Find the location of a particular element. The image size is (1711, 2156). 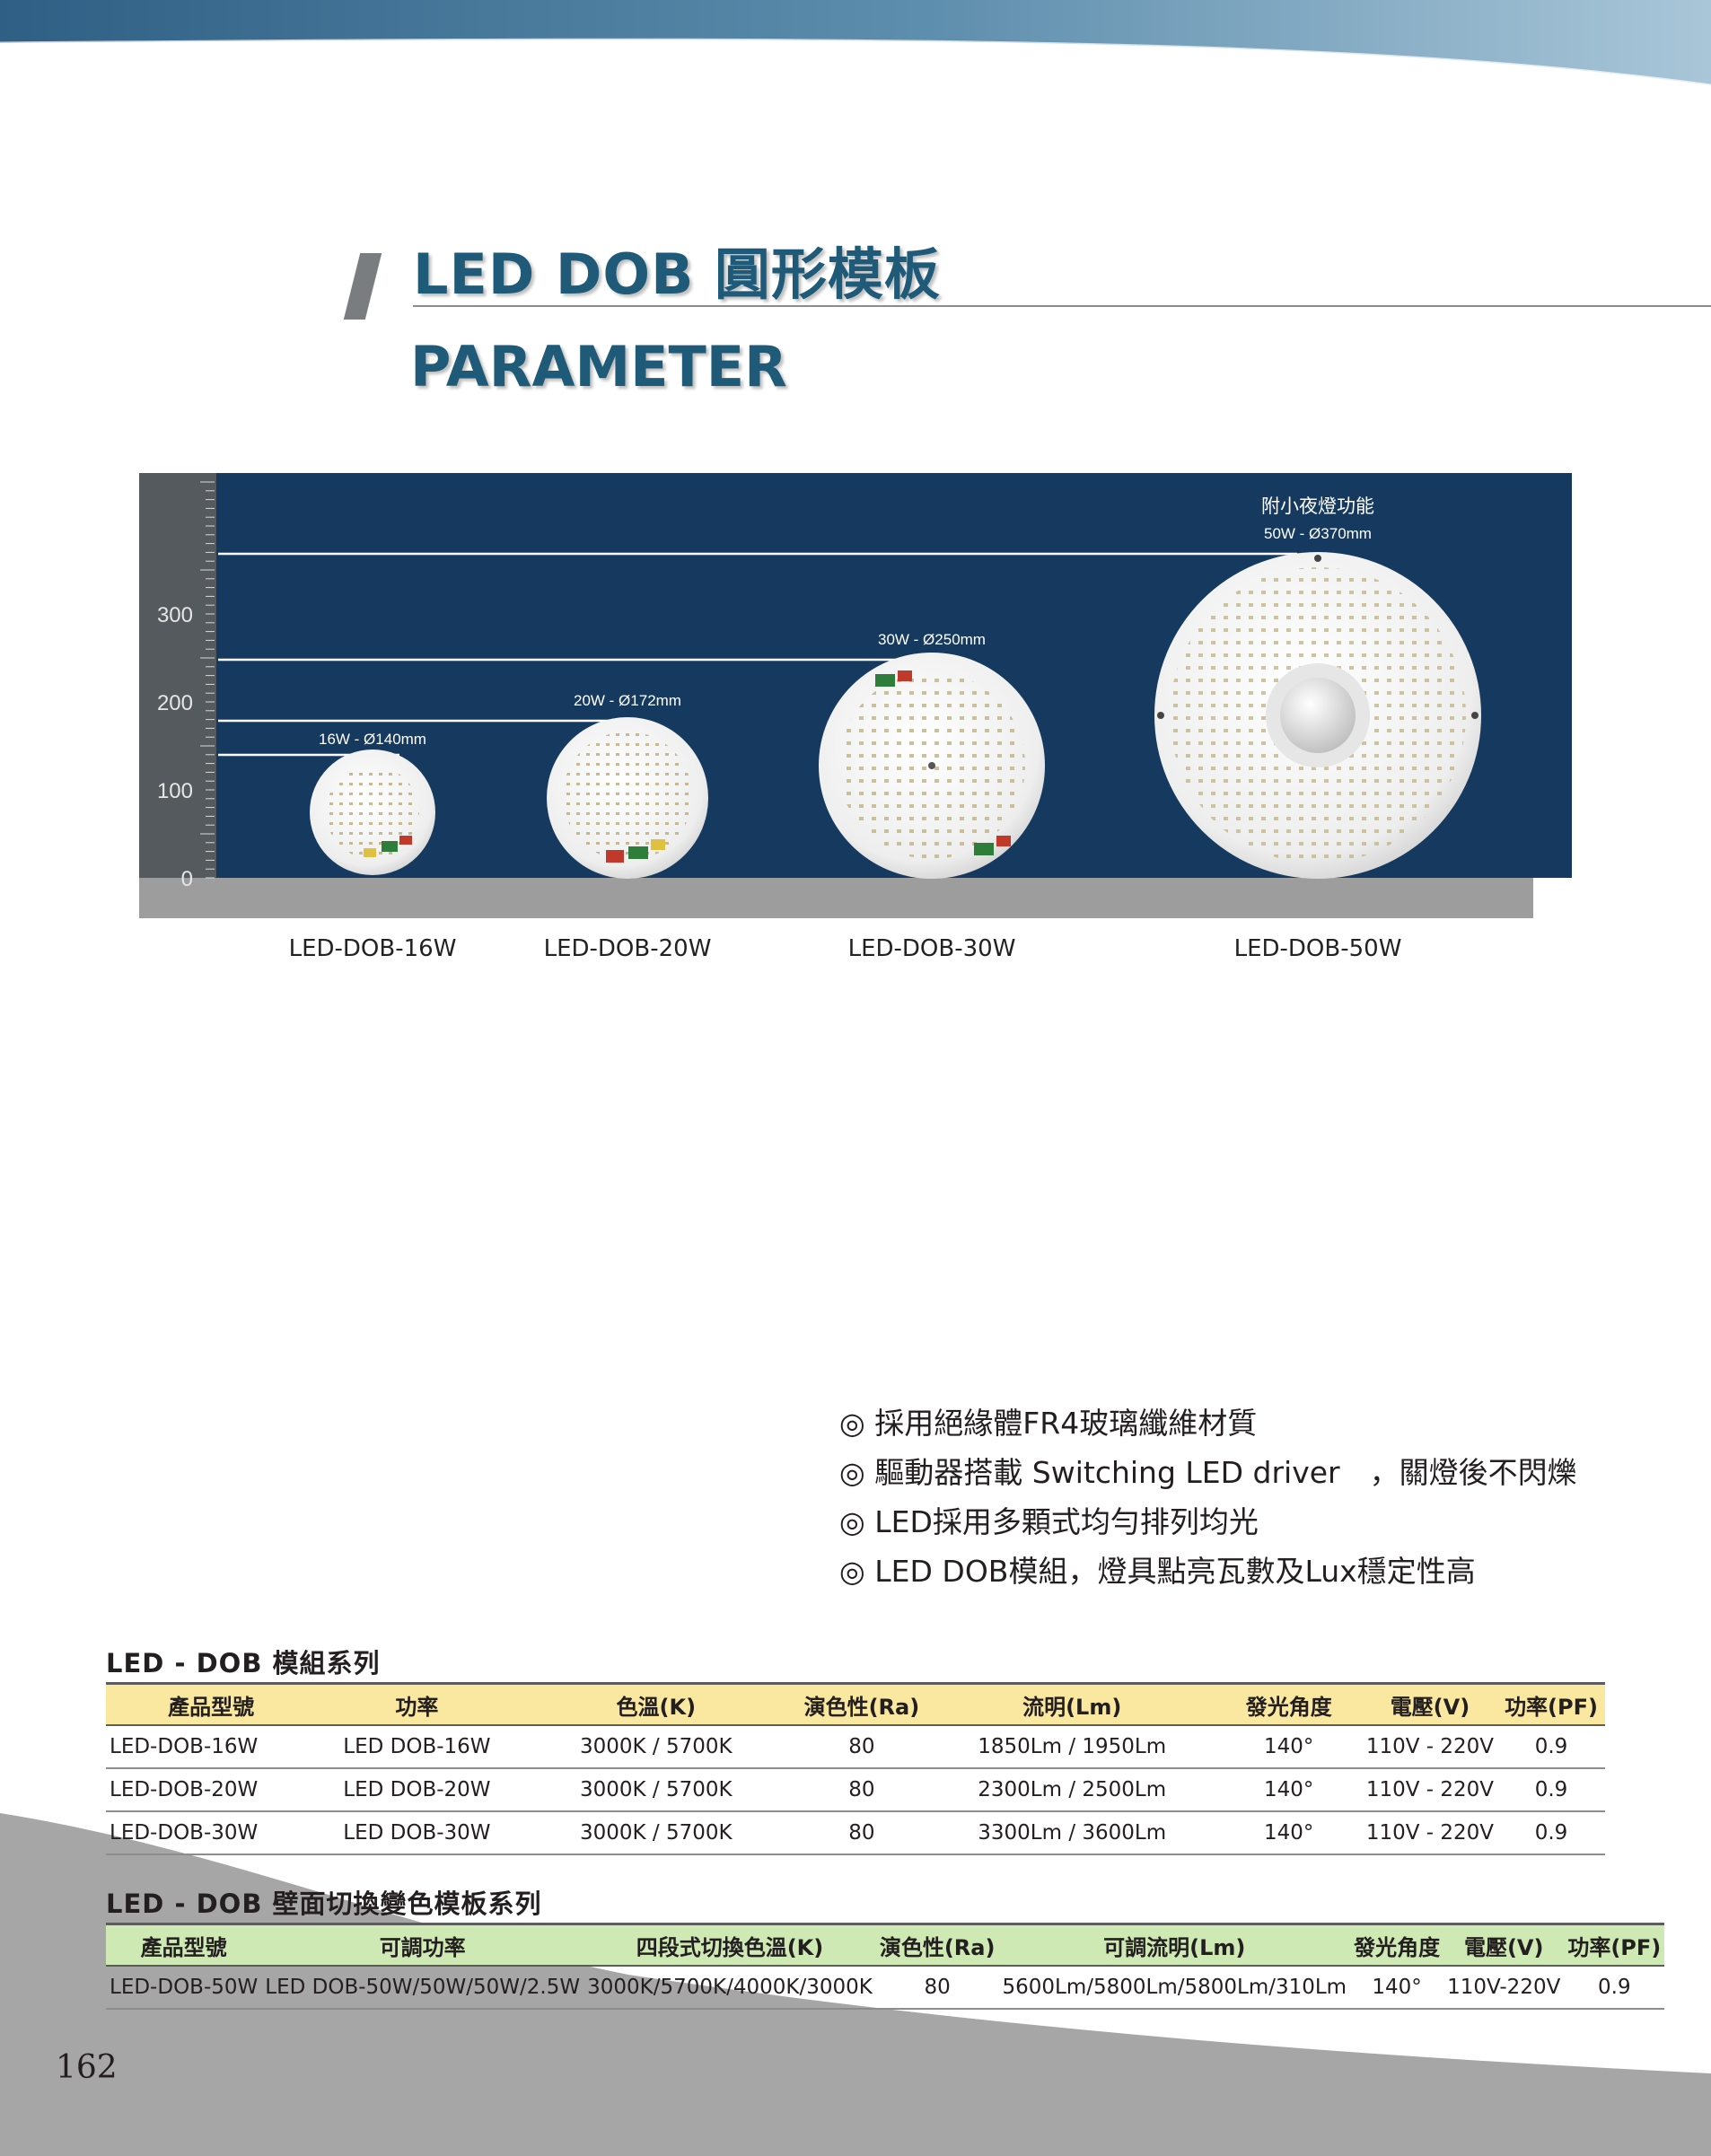

feature-item: ◎ LED DOB模組，燈具點亮瓦數及Lux穩定性高 is located at coordinates (1157, 1571).